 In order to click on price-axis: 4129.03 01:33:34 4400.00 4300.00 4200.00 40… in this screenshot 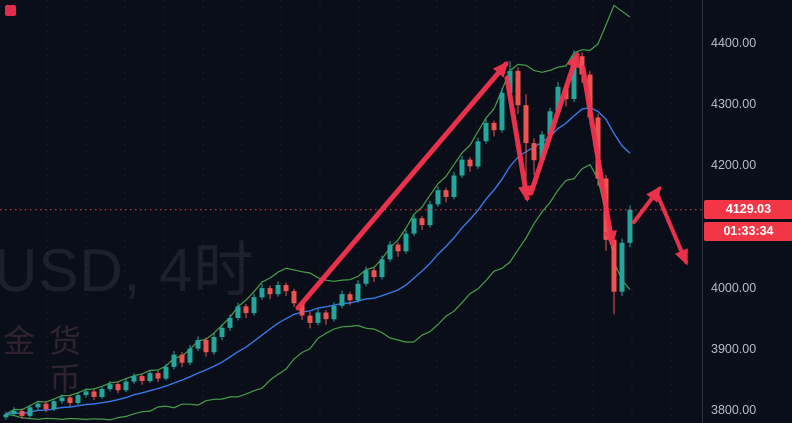, I will do `click(747, 211)`.